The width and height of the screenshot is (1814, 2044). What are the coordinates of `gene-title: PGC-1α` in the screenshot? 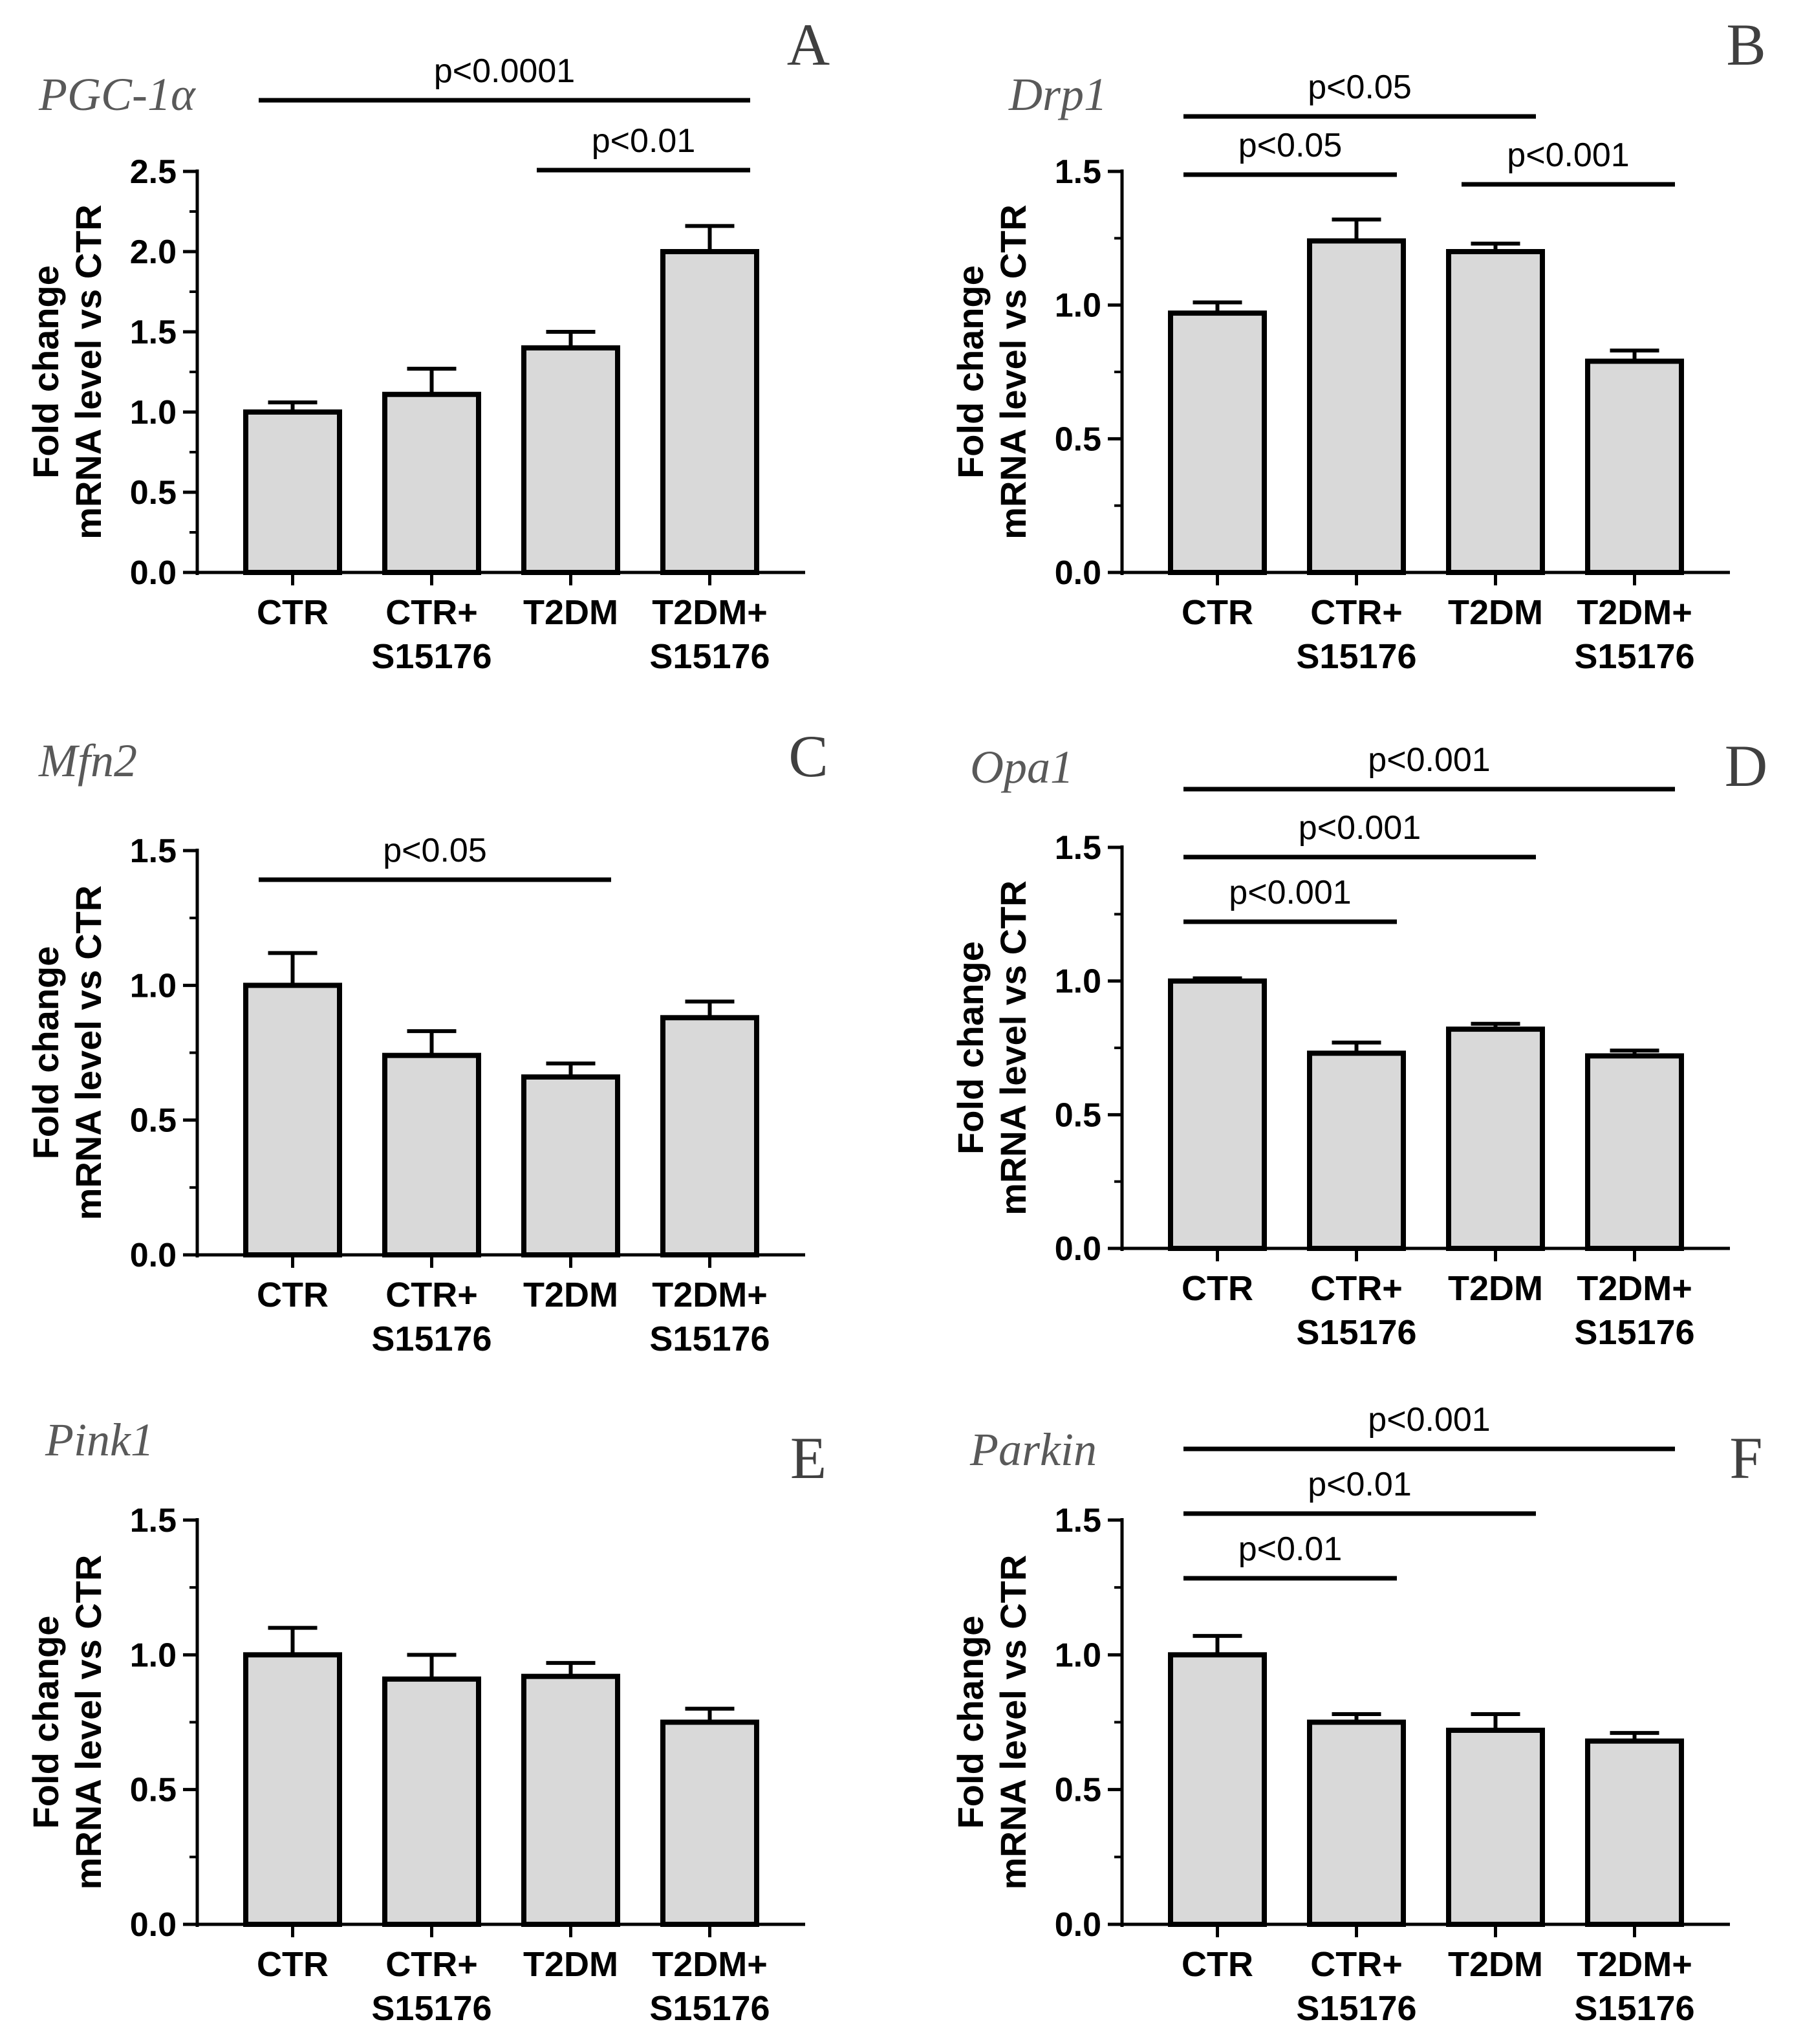 It's located at (117, 94).